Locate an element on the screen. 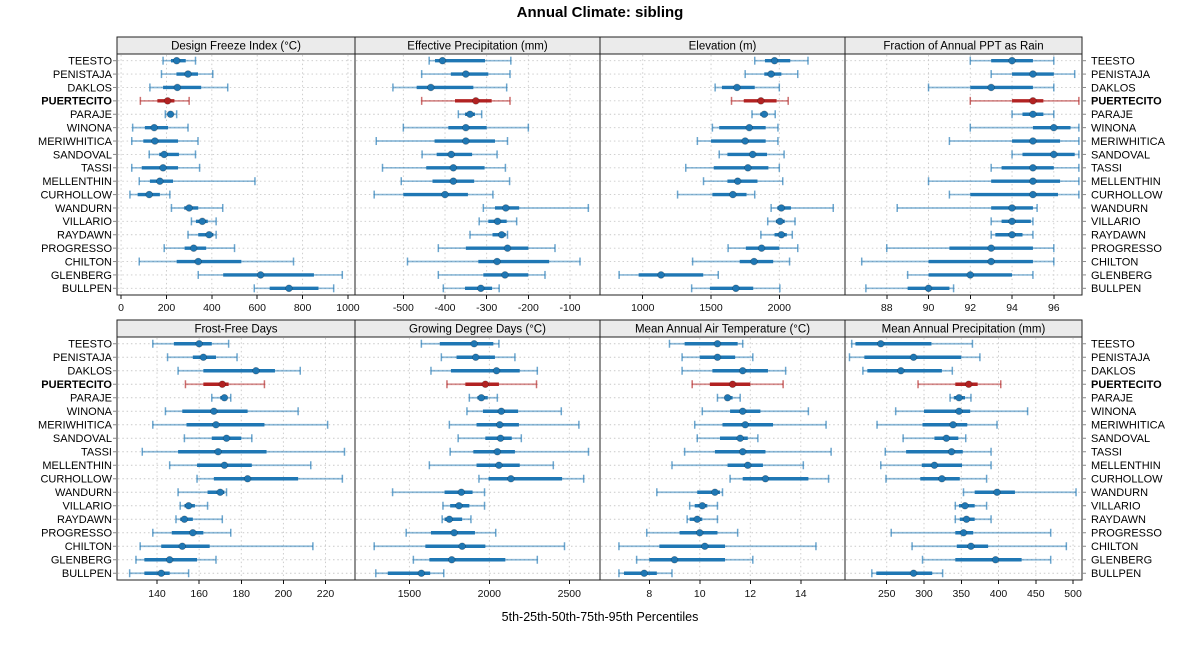 The height and width of the screenshot is (650, 1200). panel-strip-title: Design Freeze Index (°C) is located at coordinates (236, 47).